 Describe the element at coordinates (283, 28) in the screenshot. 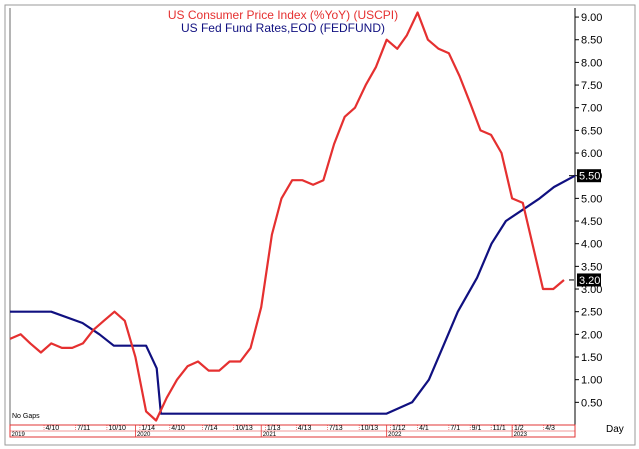

I see `legend-fedfund: US Fed Fund Rates,EOD (FEDFUND)` at that location.